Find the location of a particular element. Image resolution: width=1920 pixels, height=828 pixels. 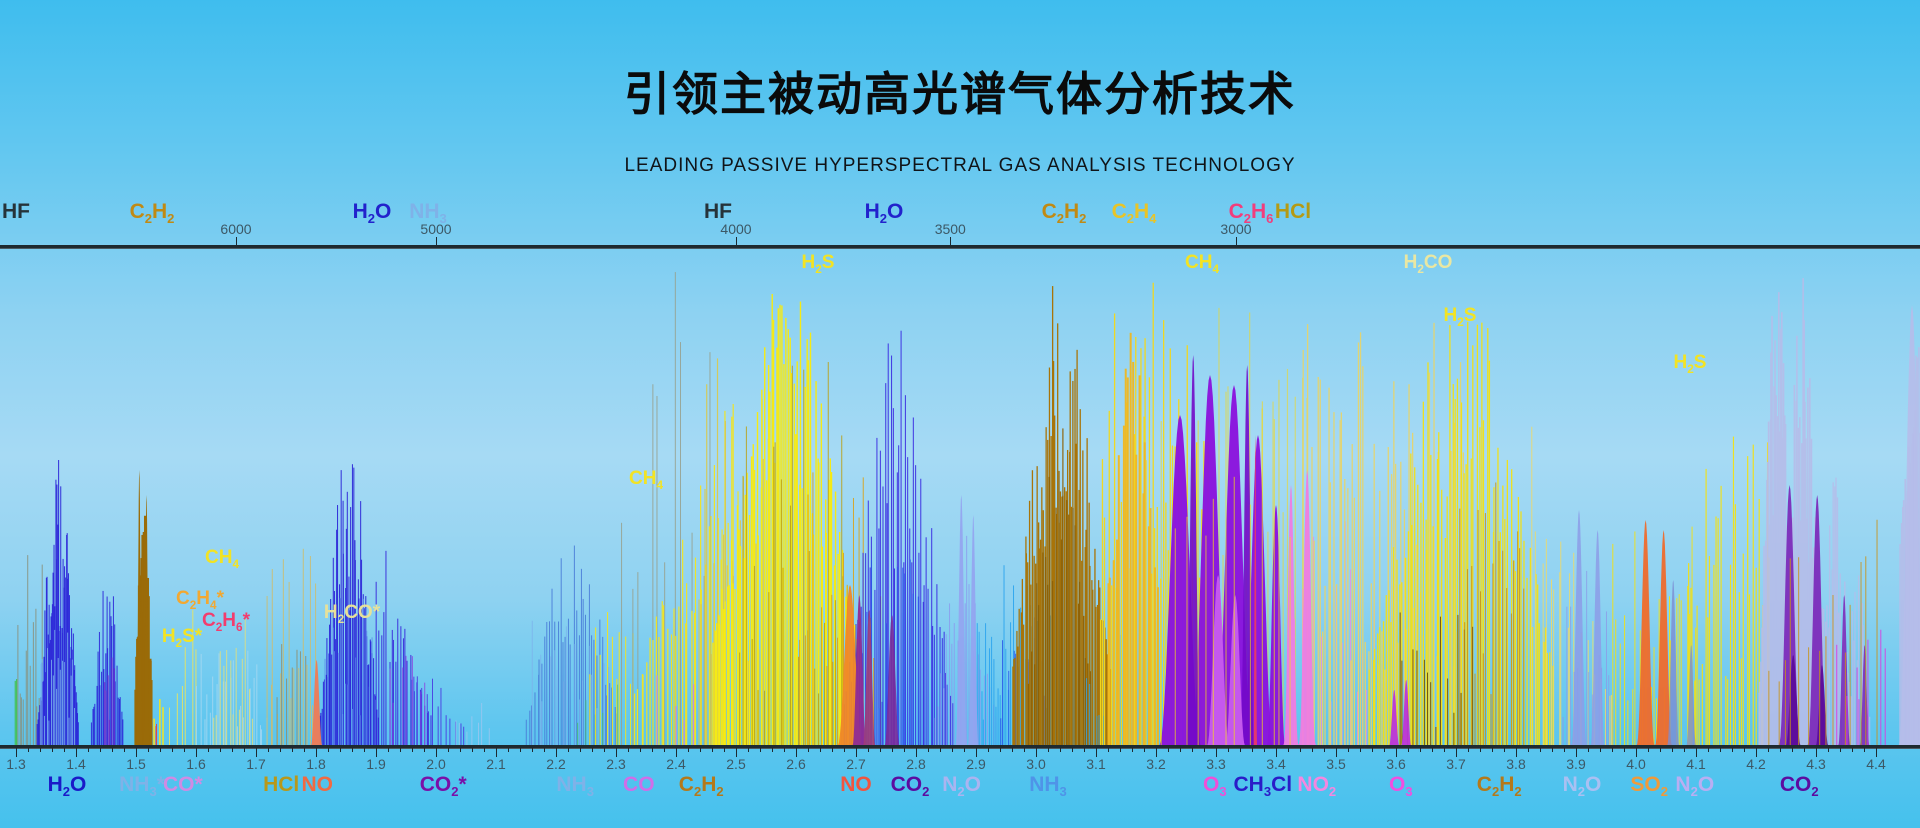

molecule-label-inline: H2S* is located at coordinates (182, 638).